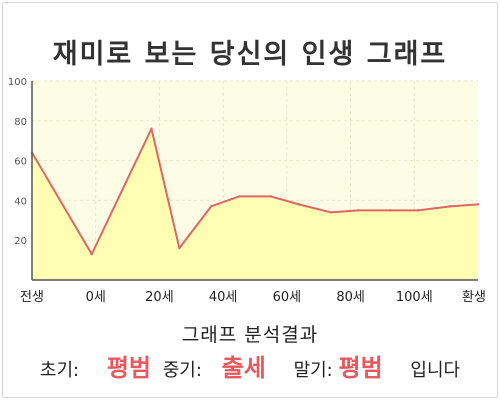 The height and width of the screenshot is (400, 500). What do you see at coordinates (20, 162) in the screenshot?
I see `y-tick-label: 60` at bounding box center [20, 162].